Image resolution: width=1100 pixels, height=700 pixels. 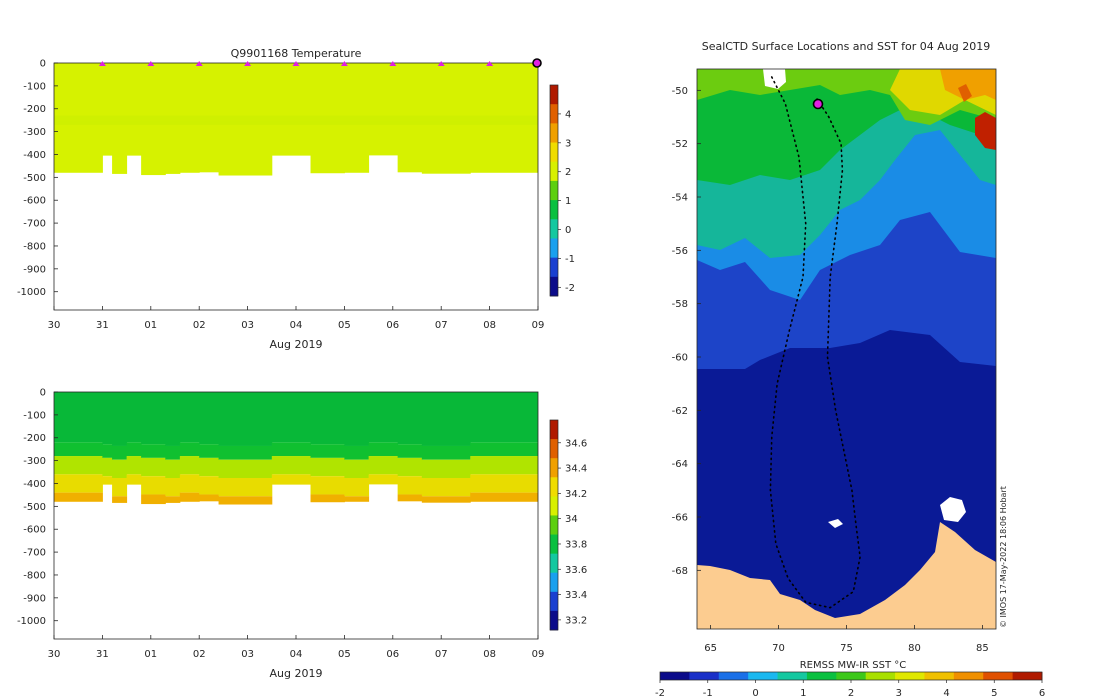 What do you see at coordinates (914, 648) in the screenshot?
I see `lon-tick-label: 80` at bounding box center [914, 648].